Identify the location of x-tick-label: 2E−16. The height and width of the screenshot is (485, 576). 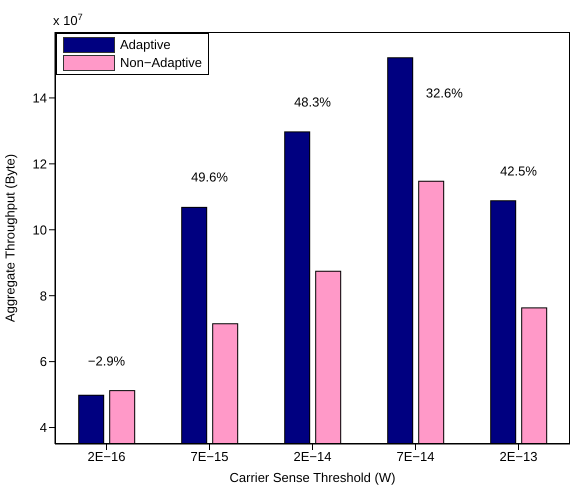
(107, 456).